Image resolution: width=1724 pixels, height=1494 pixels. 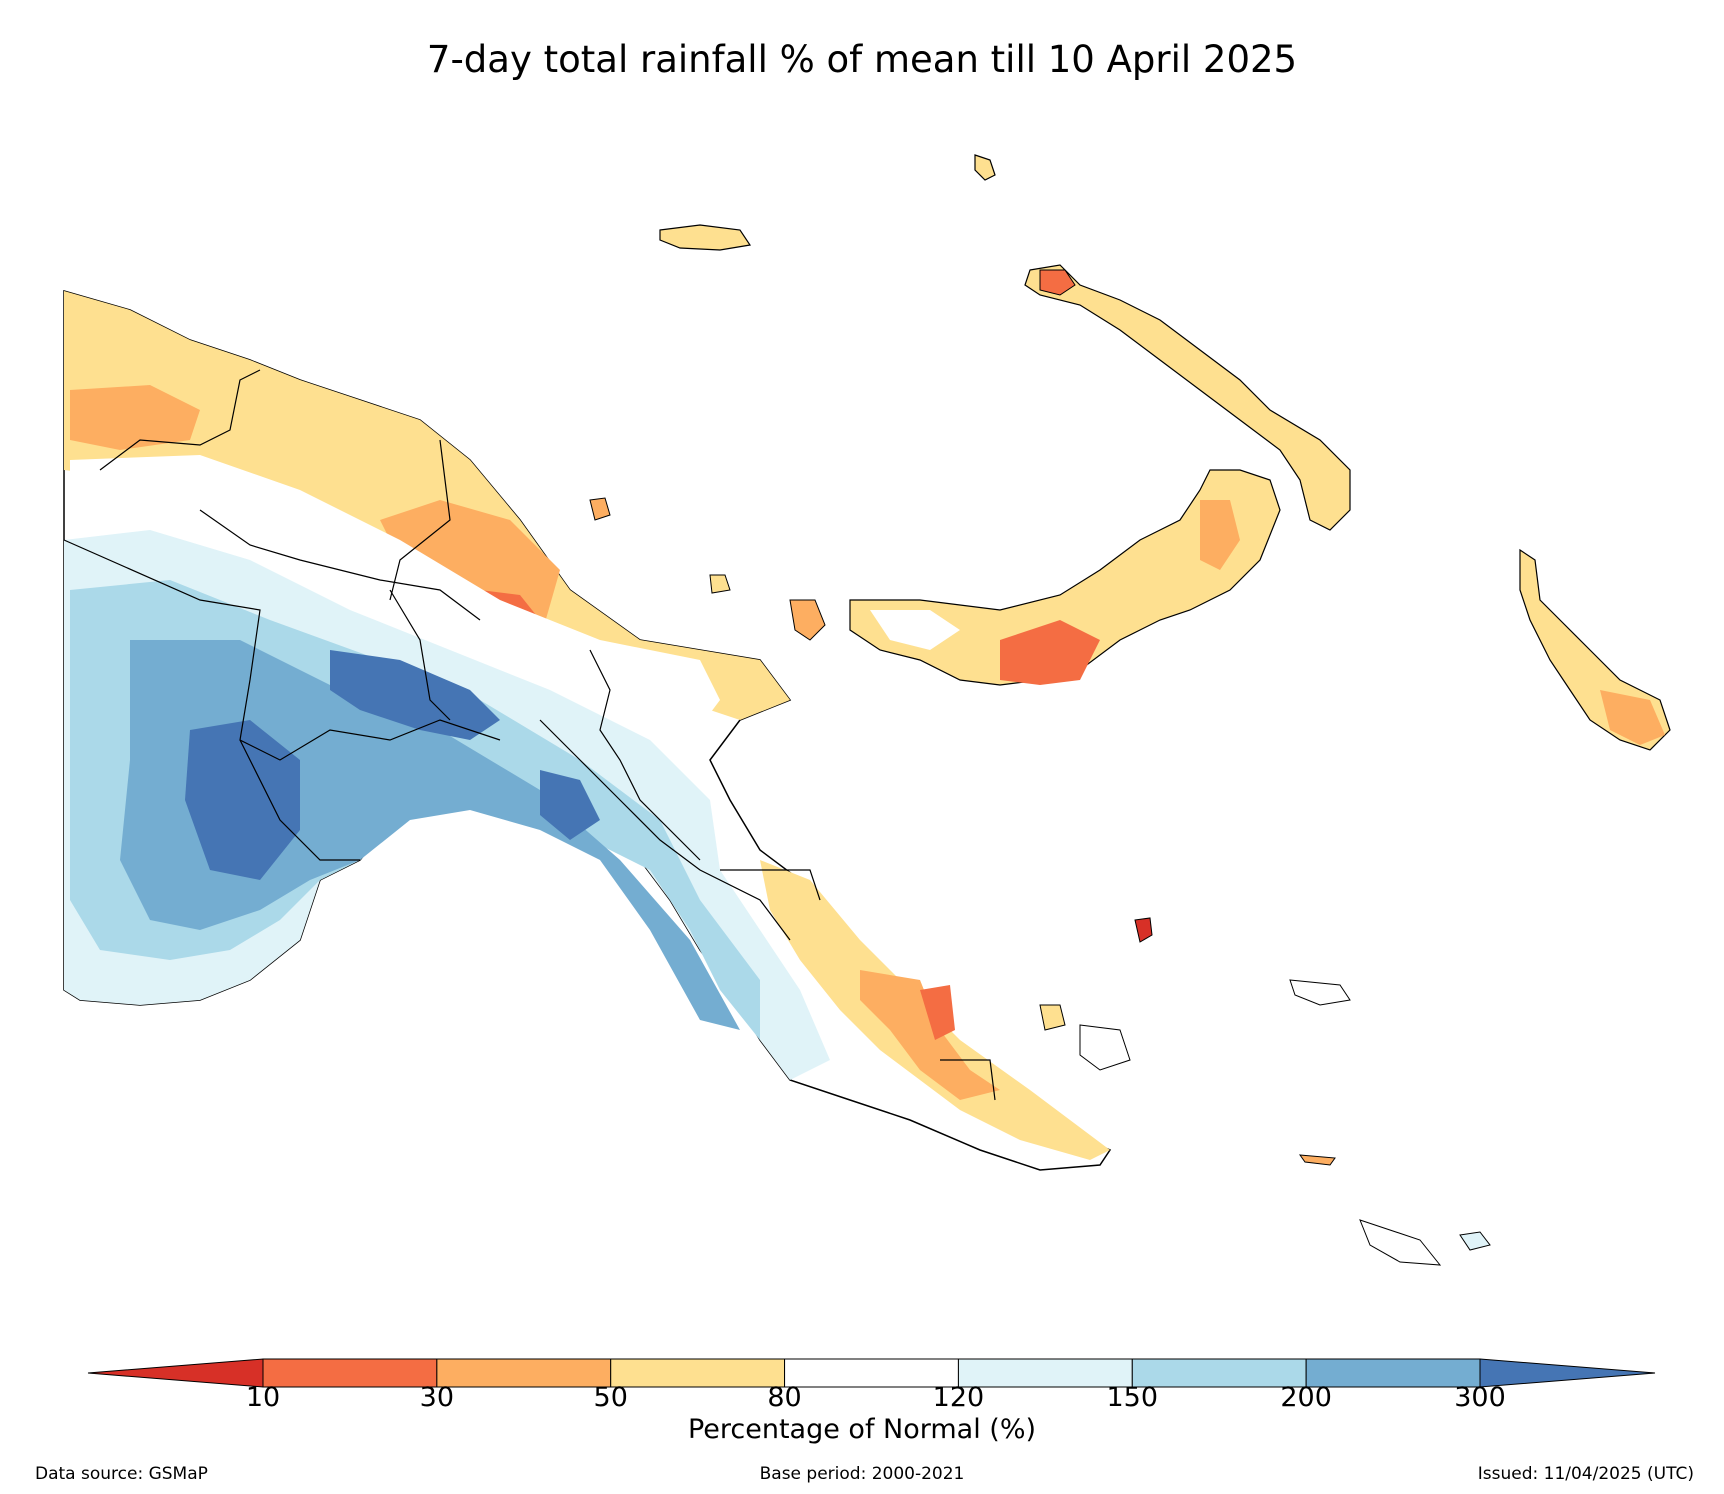 What do you see at coordinates (1105, 1047) in the screenshot?
I see `fergusson-island` at bounding box center [1105, 1047].